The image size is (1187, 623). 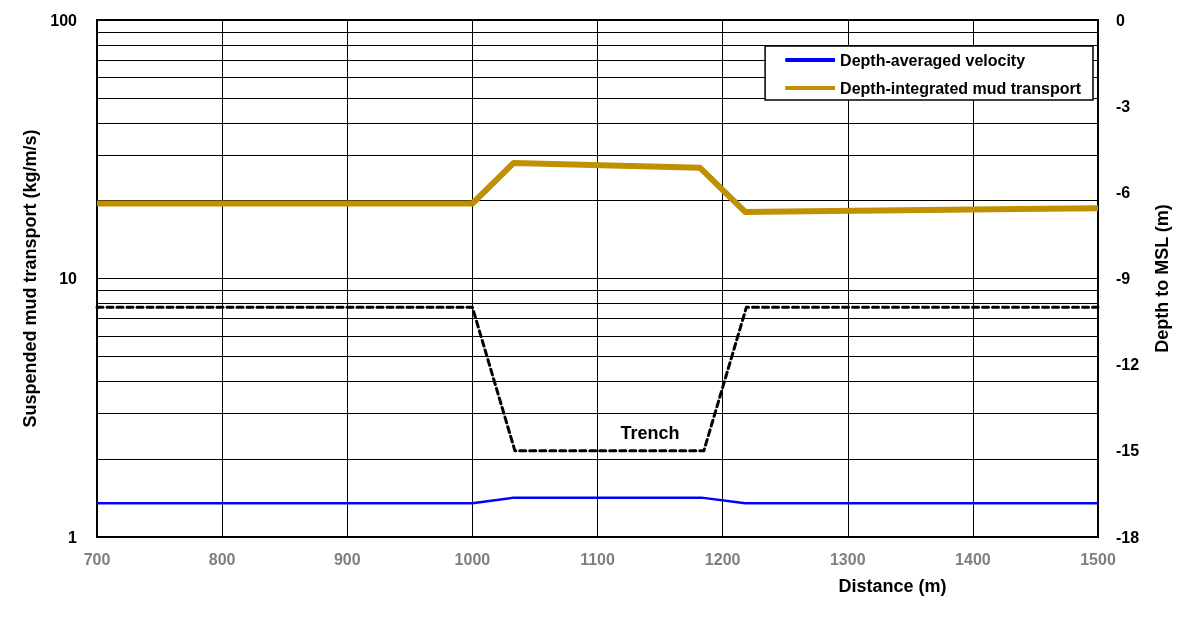 I want to click on x-tick-label: 800, so click(x=222, y=559).